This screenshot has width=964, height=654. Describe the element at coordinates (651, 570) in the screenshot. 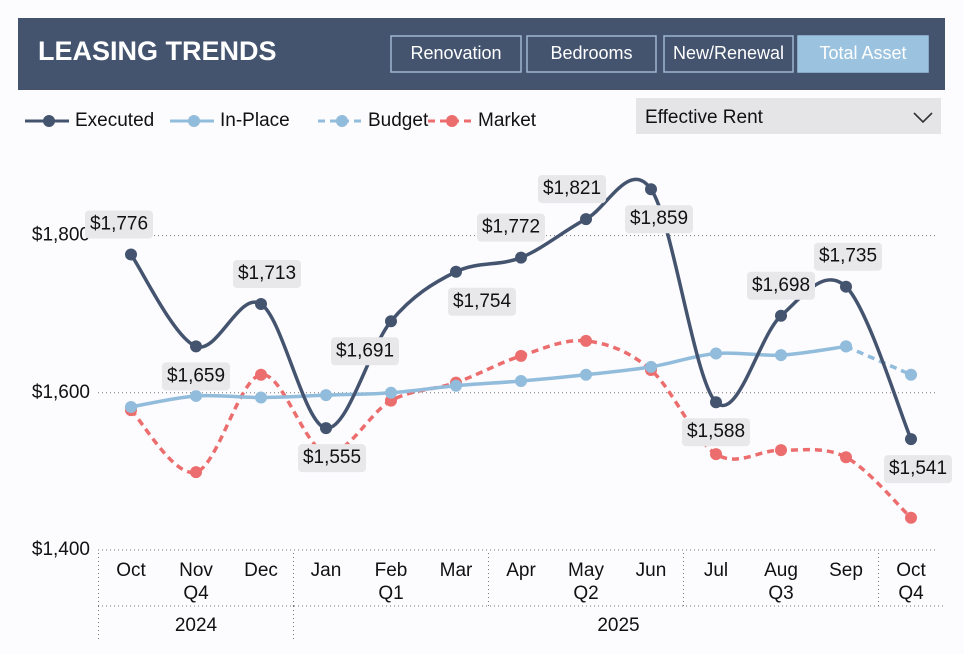

I see `x-tick-label: Jun` at that location.